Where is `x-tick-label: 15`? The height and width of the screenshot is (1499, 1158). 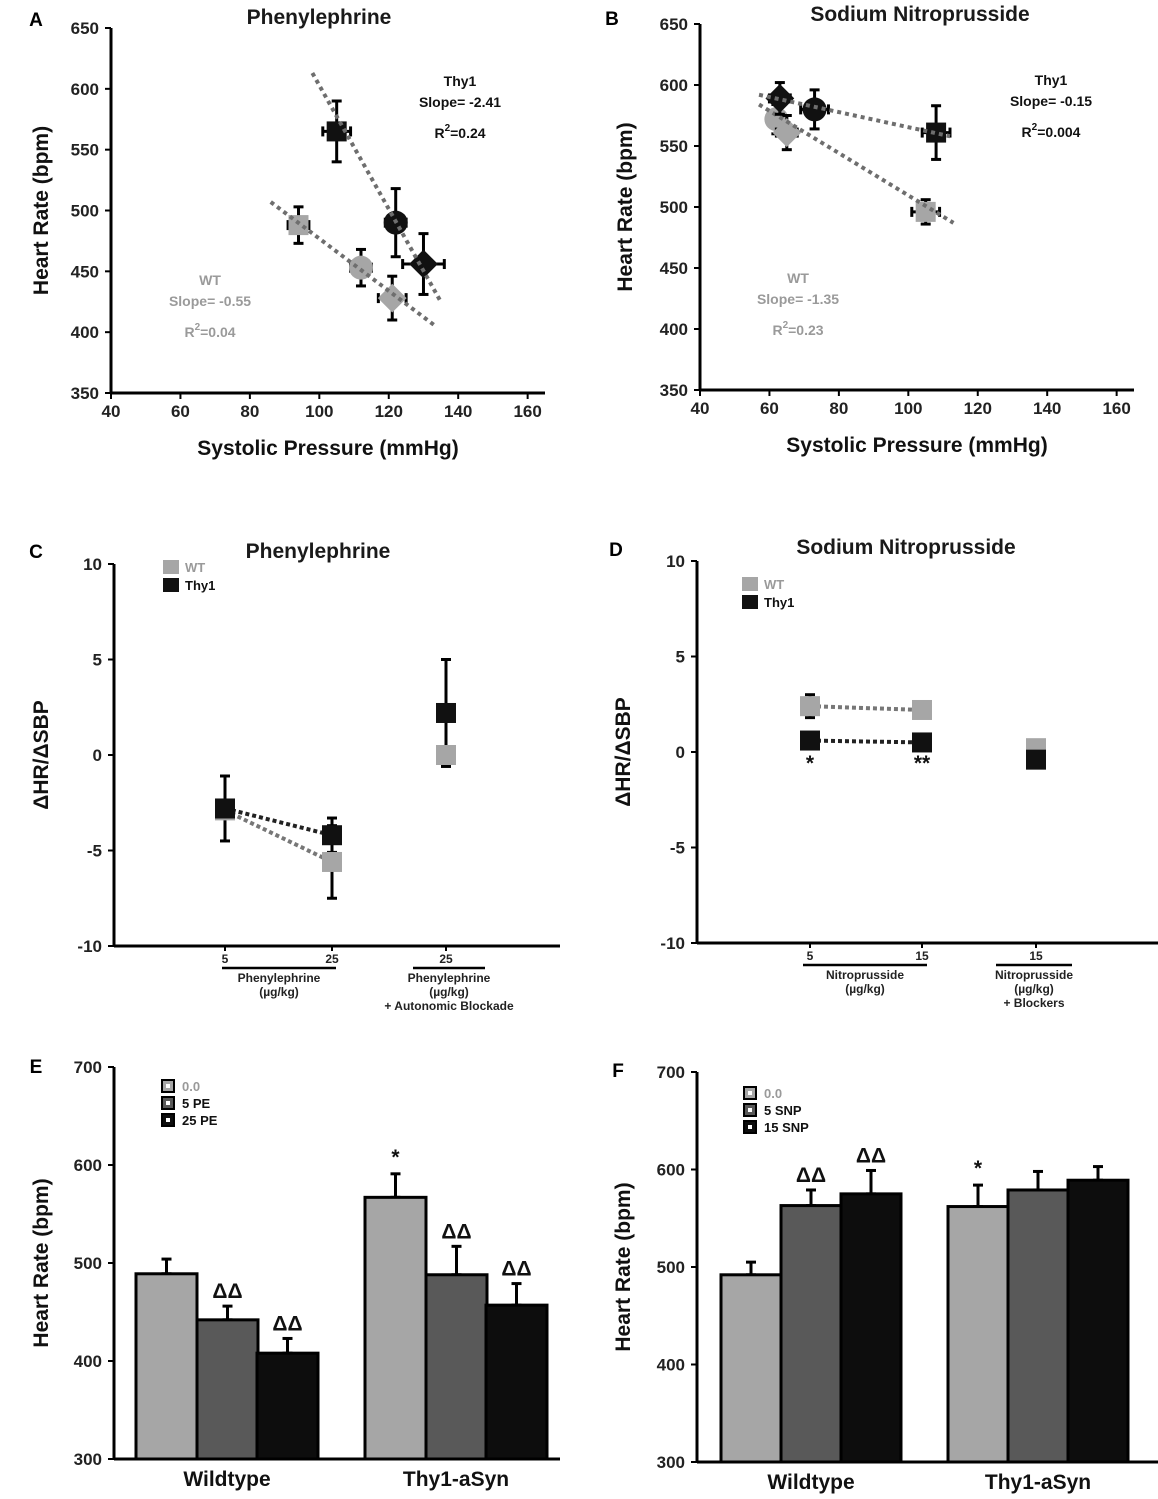
x-tick-label: 15 is located at coordinates (922, 956).